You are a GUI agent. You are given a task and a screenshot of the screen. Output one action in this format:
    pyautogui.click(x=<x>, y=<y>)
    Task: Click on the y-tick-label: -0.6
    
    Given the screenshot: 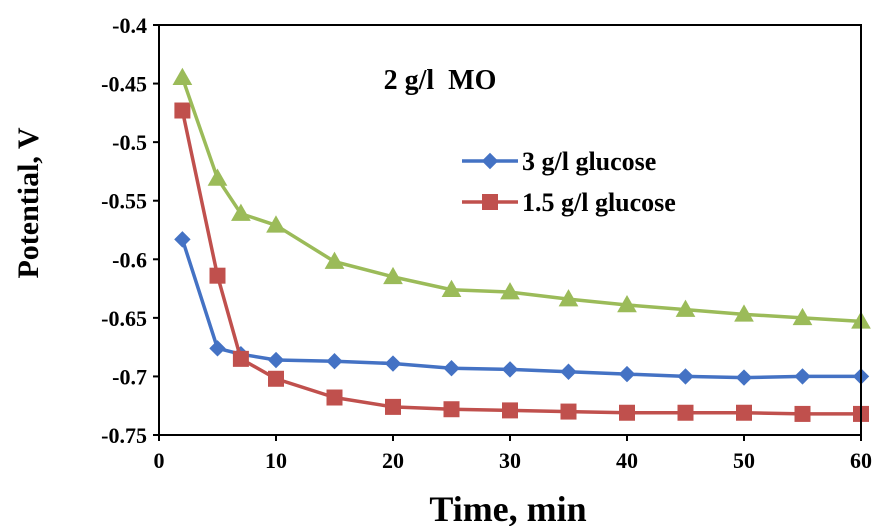 What is the action you would take?
    pyautogui.click(x=129, y=259)
    